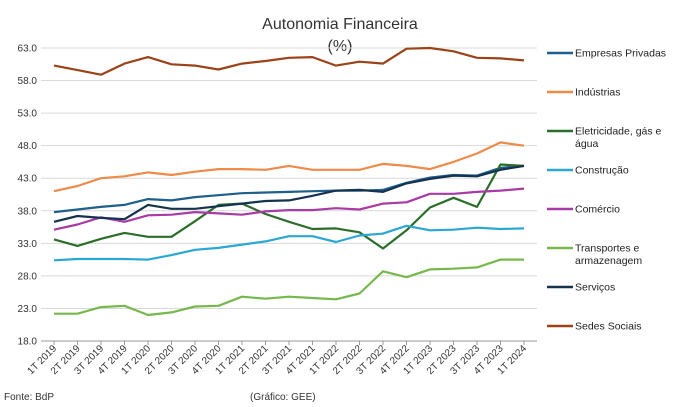  I want to click on y-tick-label: 48.0, so click(28, 146).